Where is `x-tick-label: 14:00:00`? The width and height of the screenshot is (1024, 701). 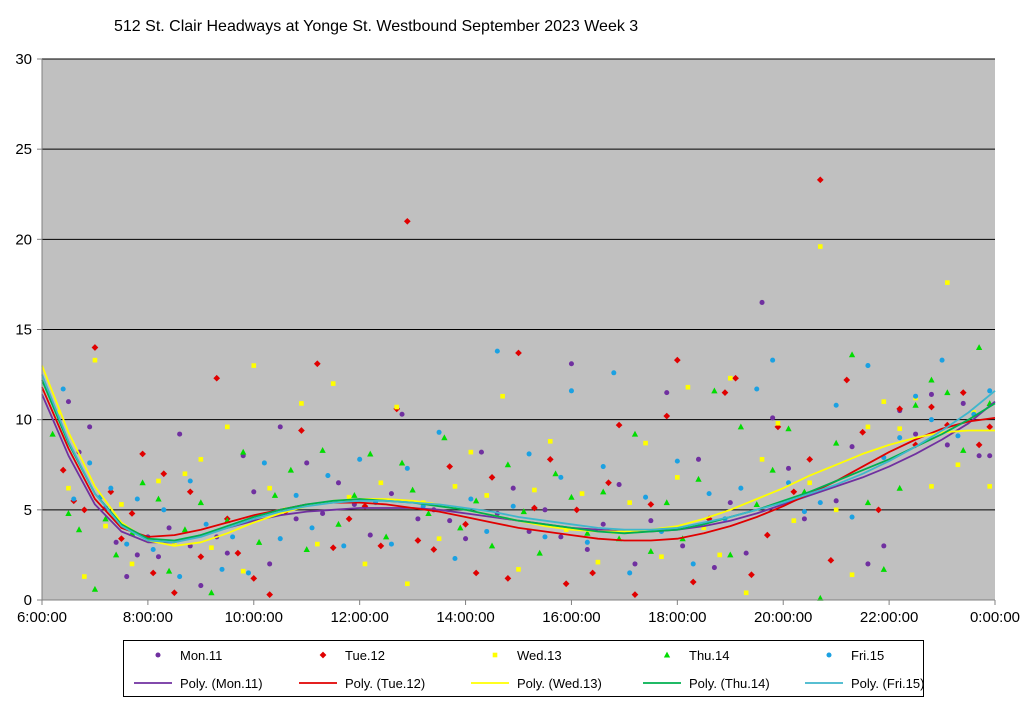 x-tick-label: 14:00:00 is located at coordinates (465, 617).